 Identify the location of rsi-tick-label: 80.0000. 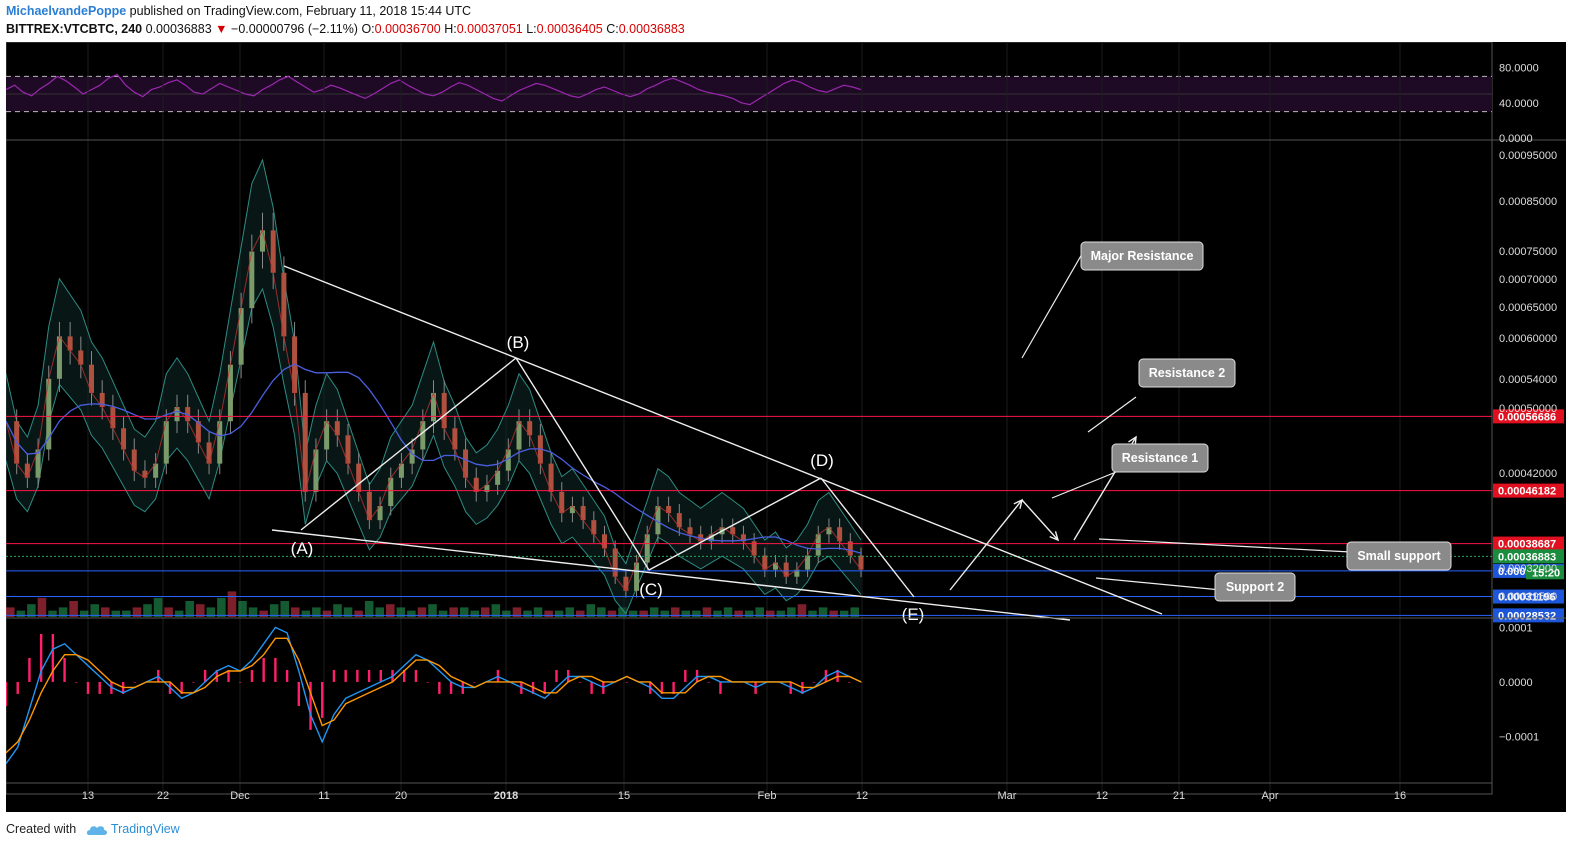
(1519, 69).